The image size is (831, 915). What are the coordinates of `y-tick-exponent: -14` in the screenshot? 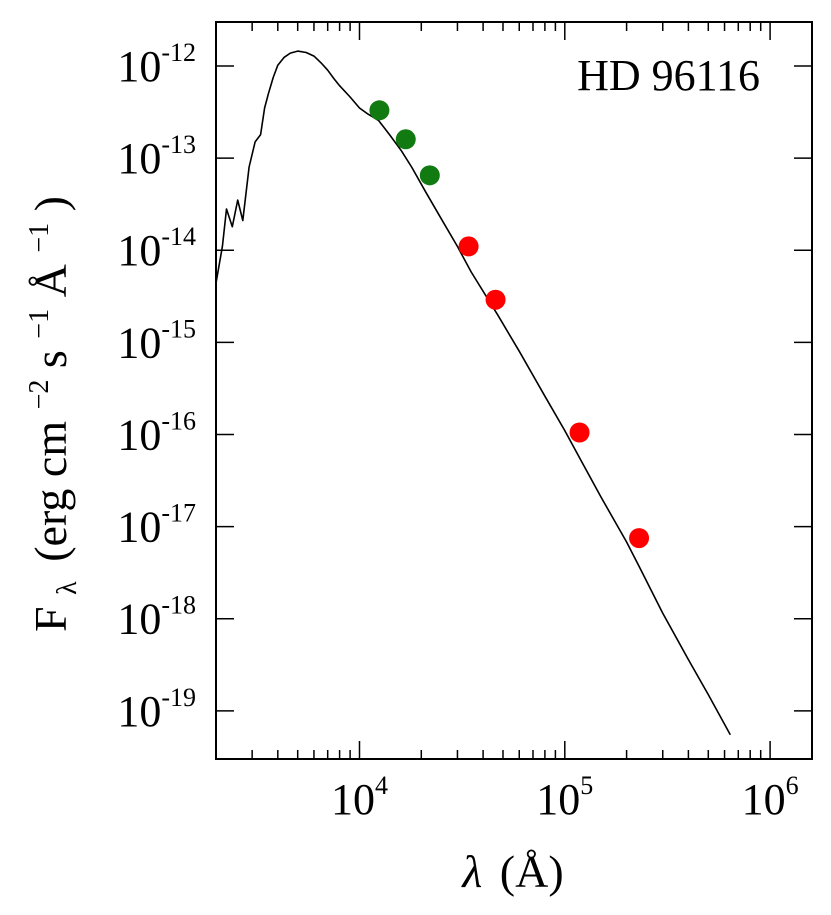 It's located at (178, 236).